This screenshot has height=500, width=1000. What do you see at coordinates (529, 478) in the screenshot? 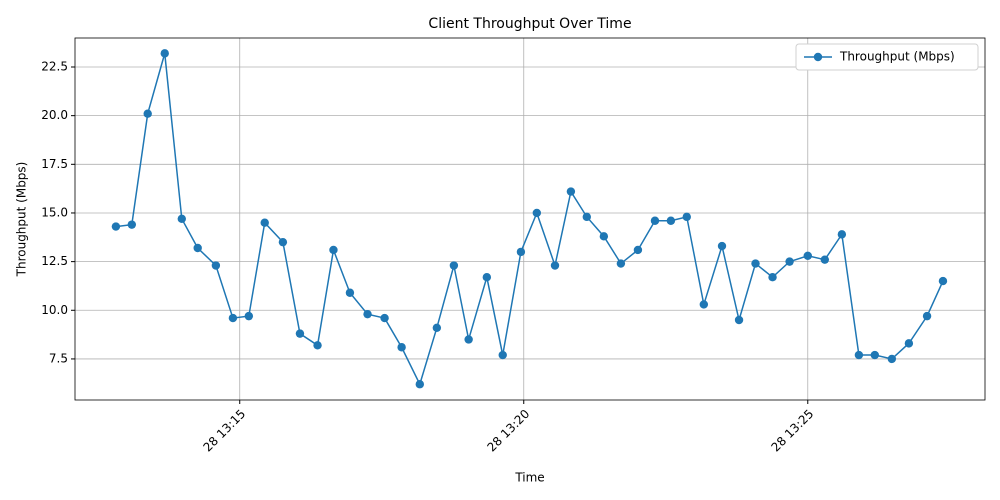
I see `x-axis-label: Time` at bounding box center [529, 478].